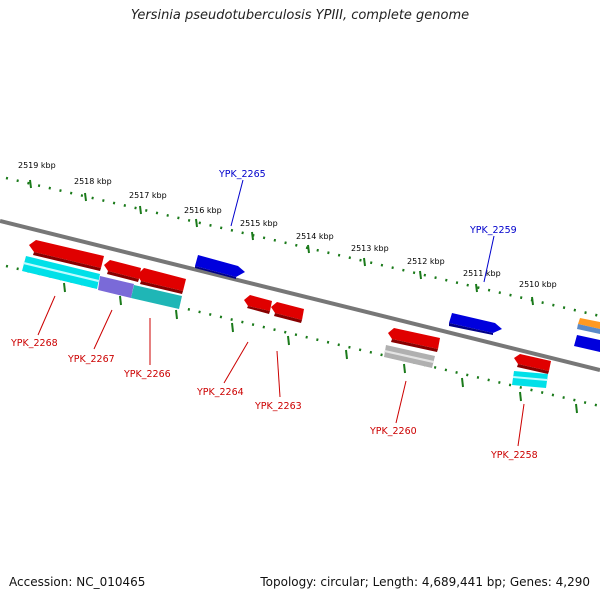 This screenshot has width=600, height=600. I want to click on gene-teal-2266-feature, so click(156, 297).